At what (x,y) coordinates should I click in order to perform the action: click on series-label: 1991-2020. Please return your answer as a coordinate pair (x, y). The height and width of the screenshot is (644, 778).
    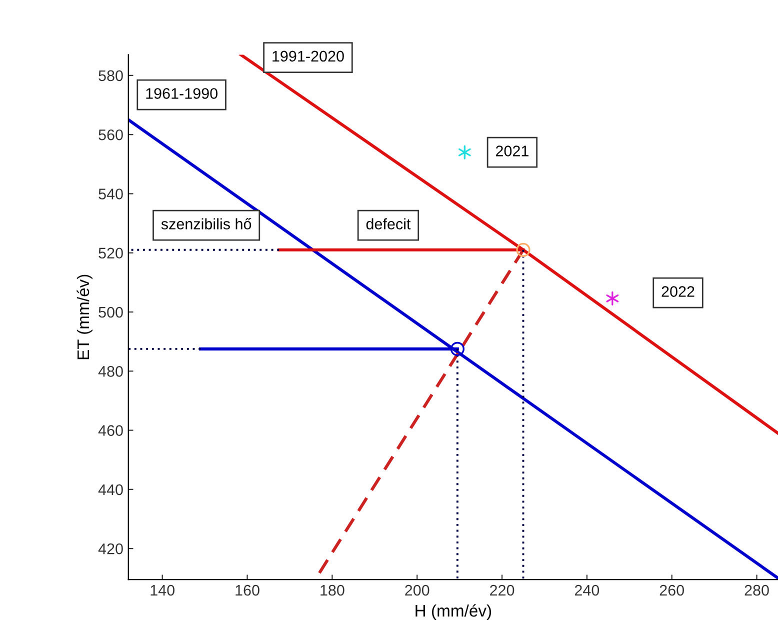
    Looking at the image, I should click on (308, 56).